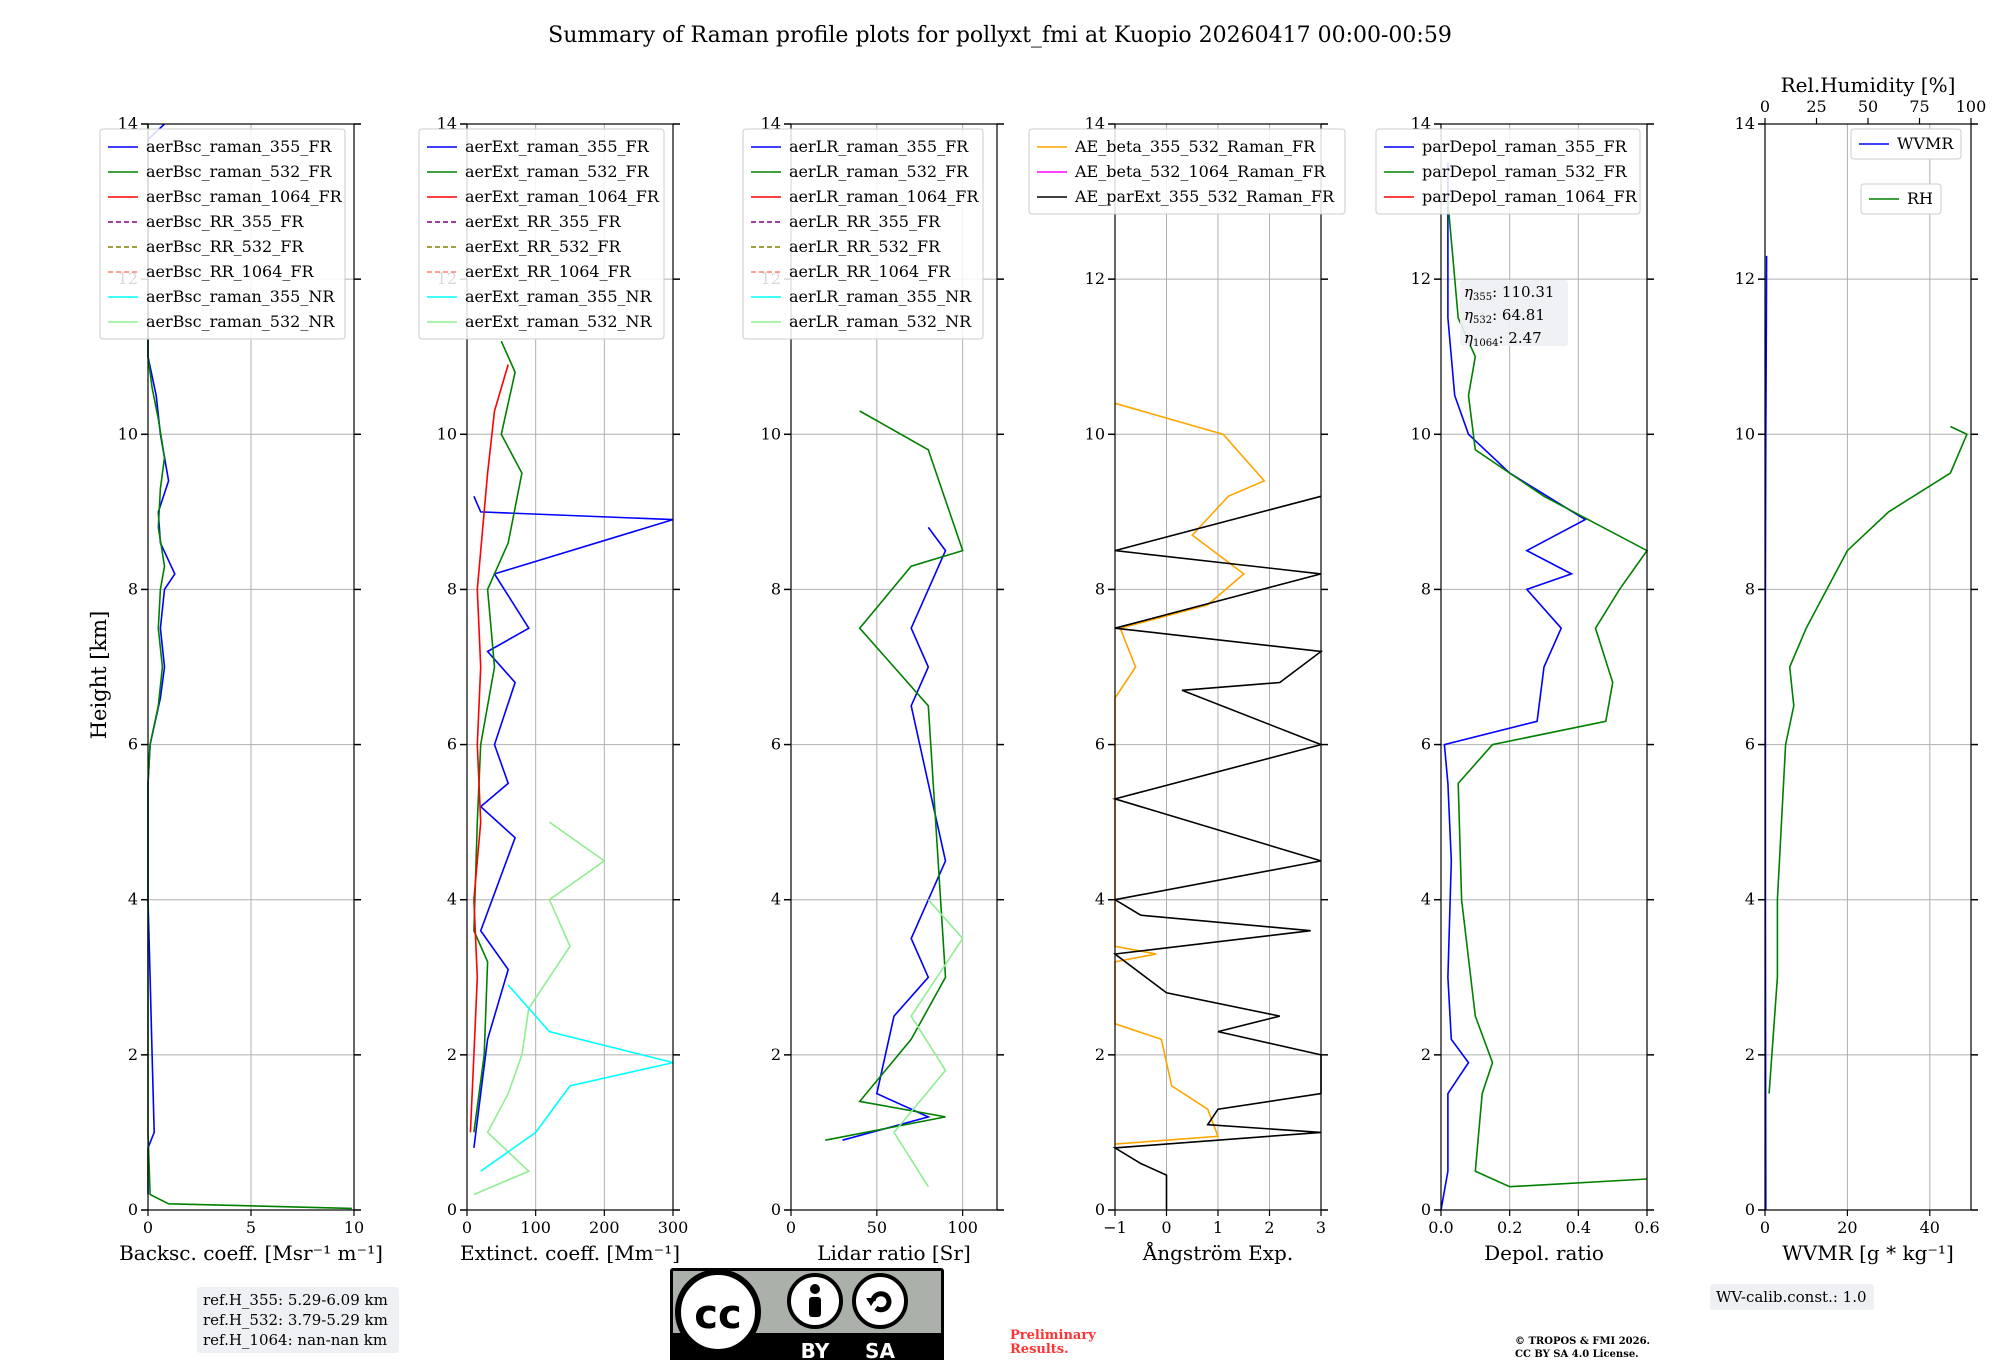 The width and height of the screenshot is (2000, 1360). Describe the element at coordinates (161, 659) in the screenshot. I see `series-aerBsc_raman_355_FR` at that location.